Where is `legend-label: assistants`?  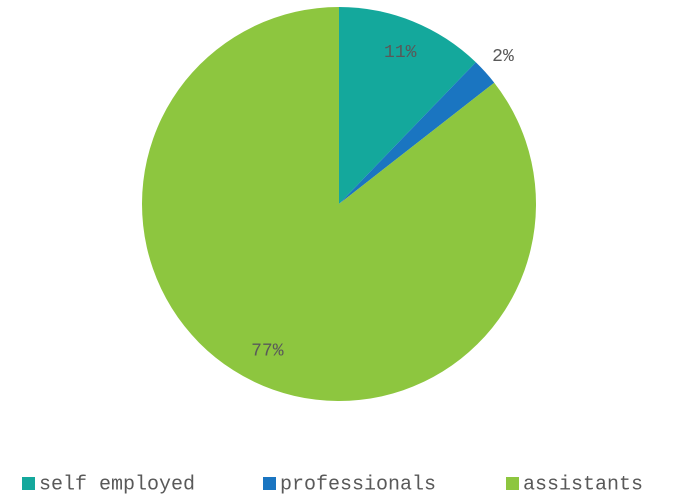 legend-label: assistants is located at coordinates (583, 484).